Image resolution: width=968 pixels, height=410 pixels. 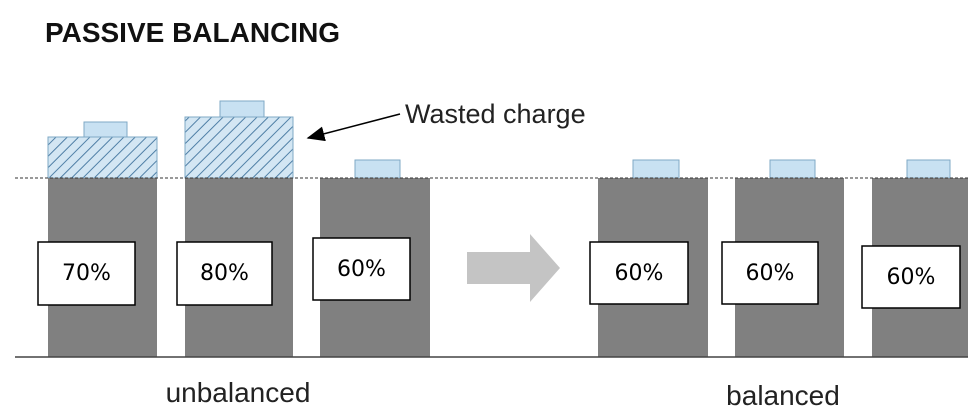 I want to click on title: PASSIVE BALANCING, so click(x=192, y=32).